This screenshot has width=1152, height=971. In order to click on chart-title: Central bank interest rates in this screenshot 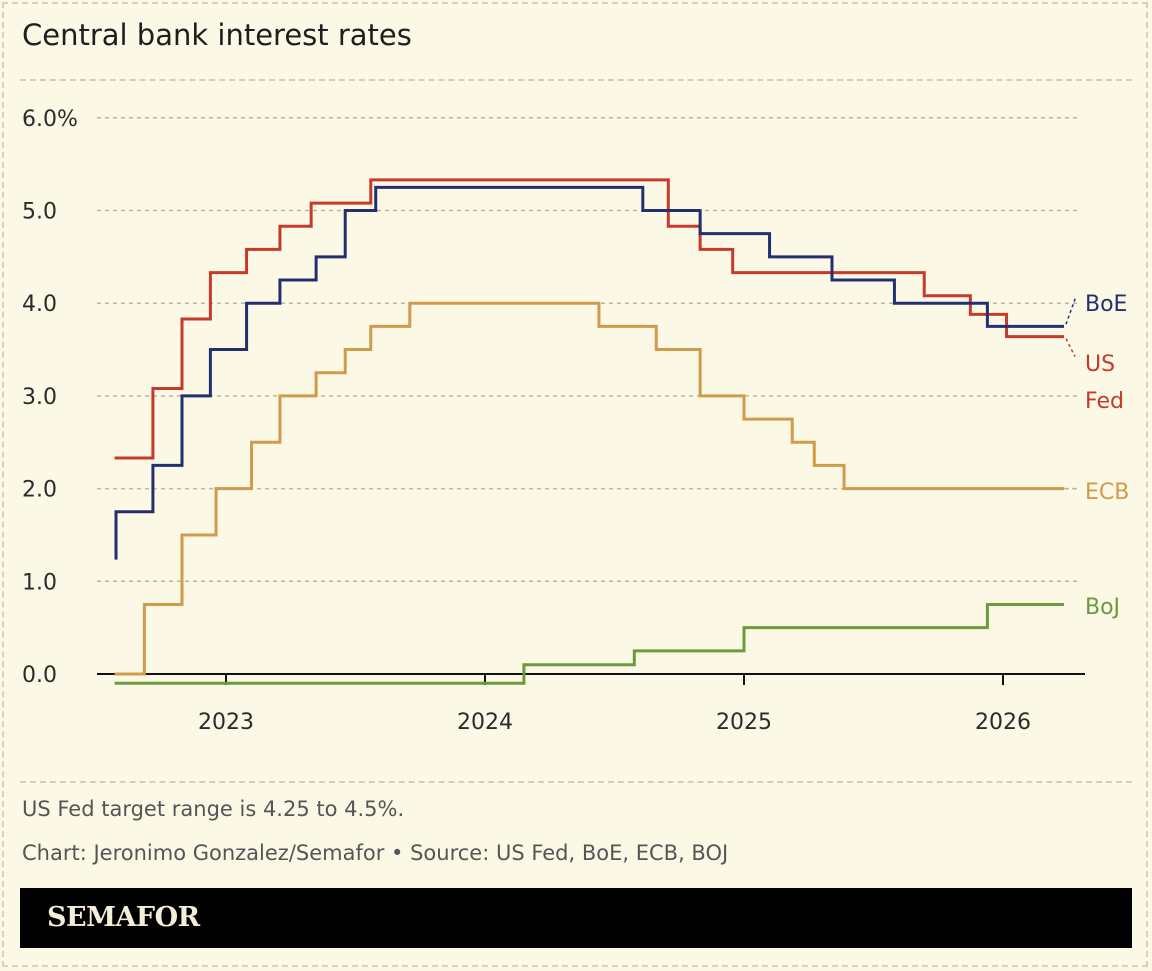, I will do `click(217, 35)`.